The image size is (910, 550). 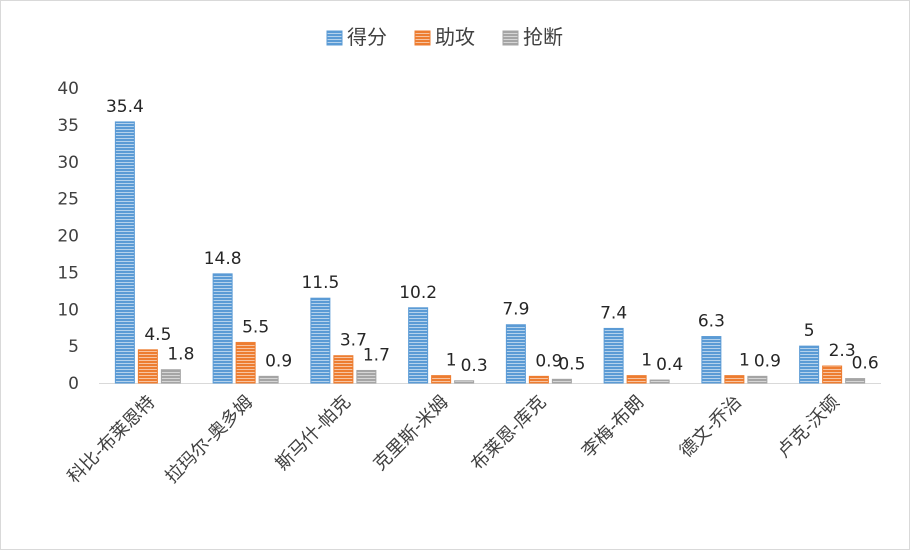 What do you see at coordinates (515, 354) in the screenshot?
I see `bar-得分-5` at bounding box center [515, 354].